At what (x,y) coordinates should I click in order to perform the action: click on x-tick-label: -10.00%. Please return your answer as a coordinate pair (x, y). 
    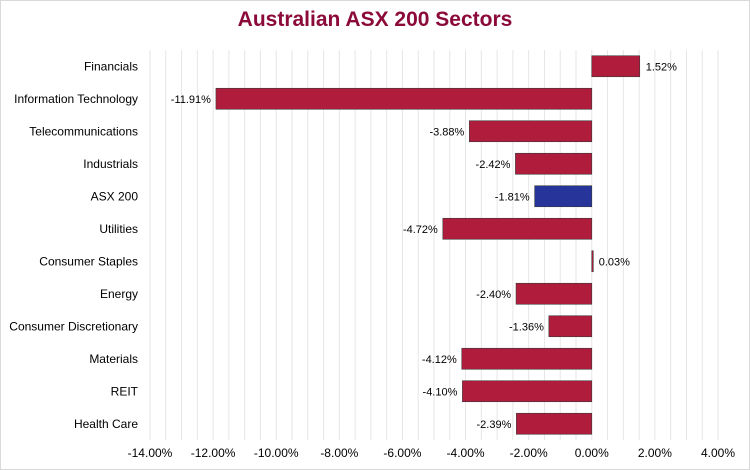
    Looking at the image, I should click on (276, 453).